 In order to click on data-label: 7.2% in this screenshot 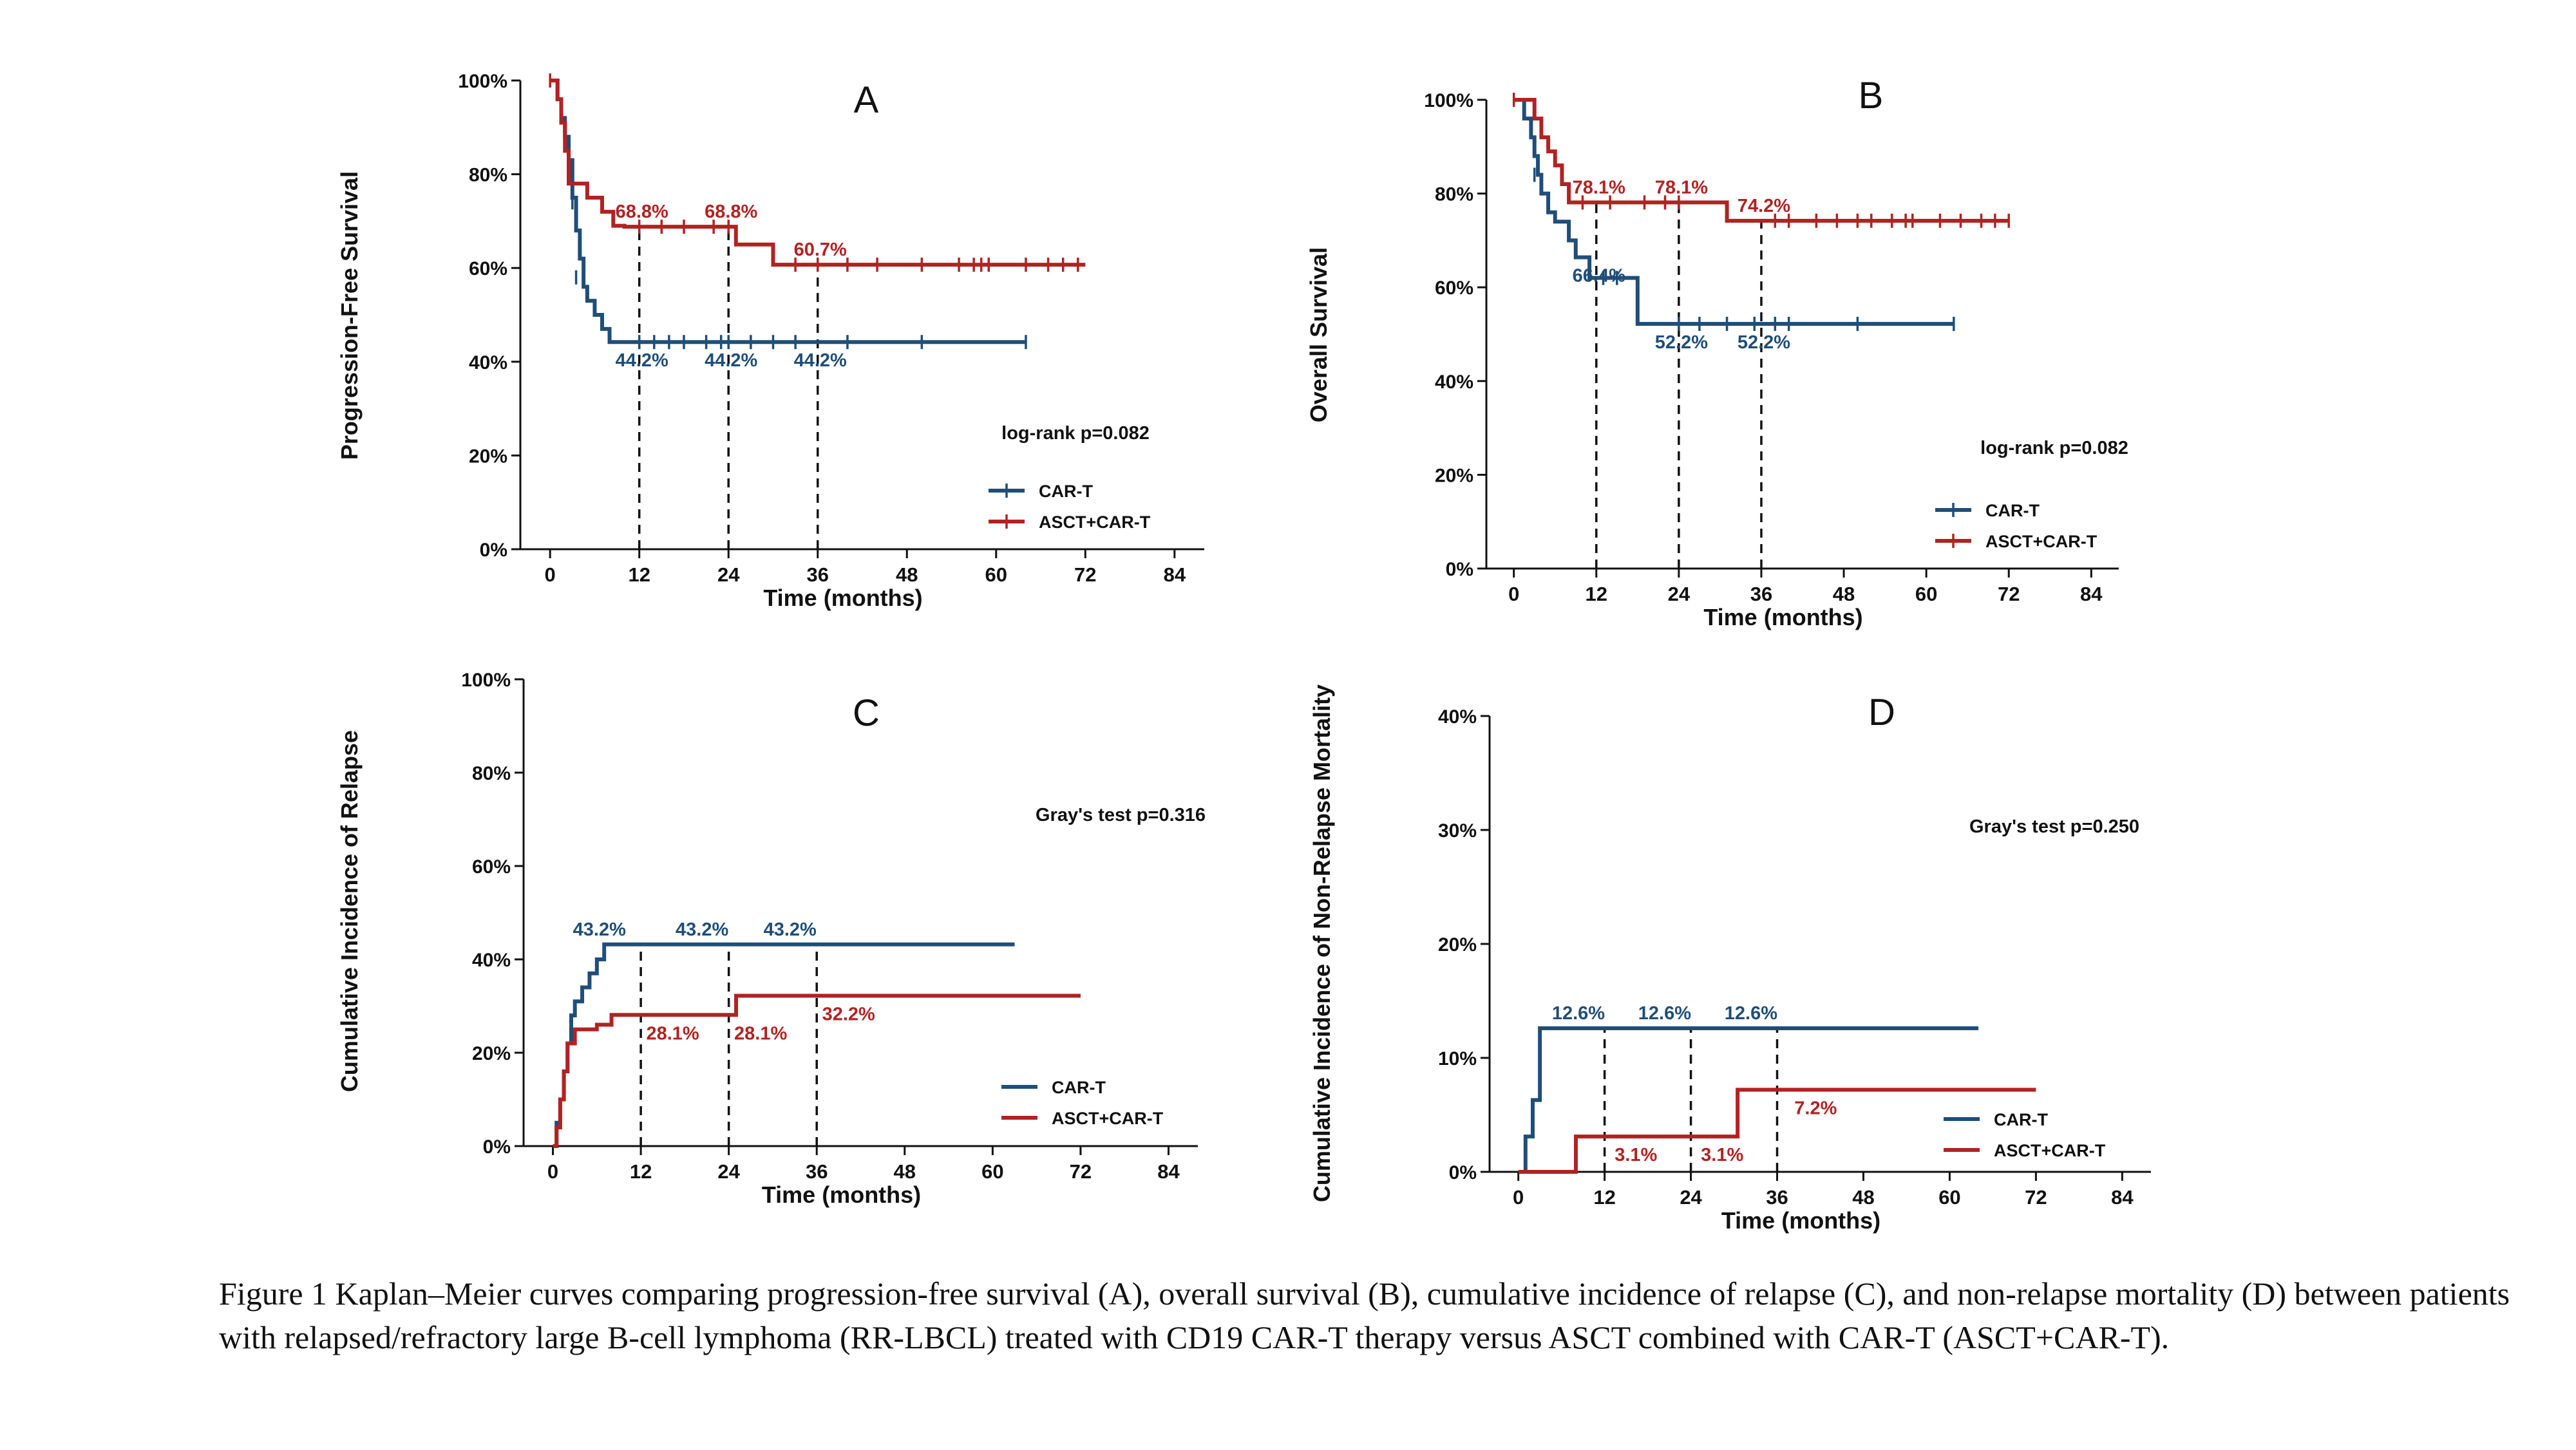, I will do `click(1816, 1108)`.